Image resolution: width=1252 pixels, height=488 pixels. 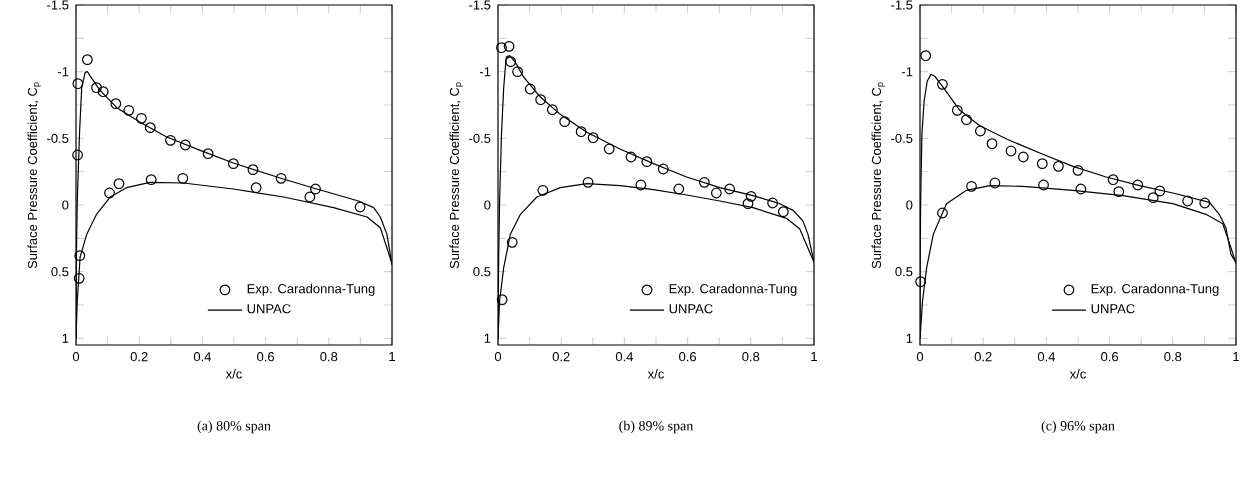 I want to click on text: (c) 96% span, so click(x=1078, y=427).